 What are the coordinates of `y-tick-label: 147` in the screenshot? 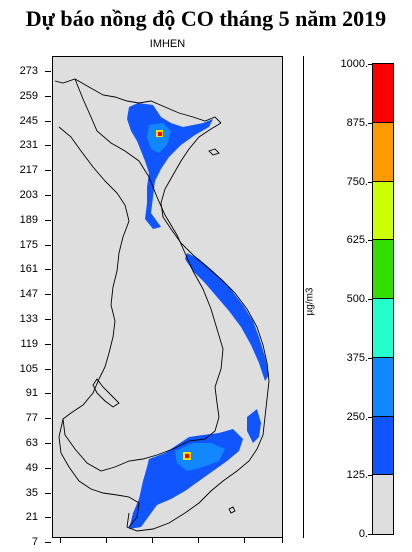 It's located at (28, 294).